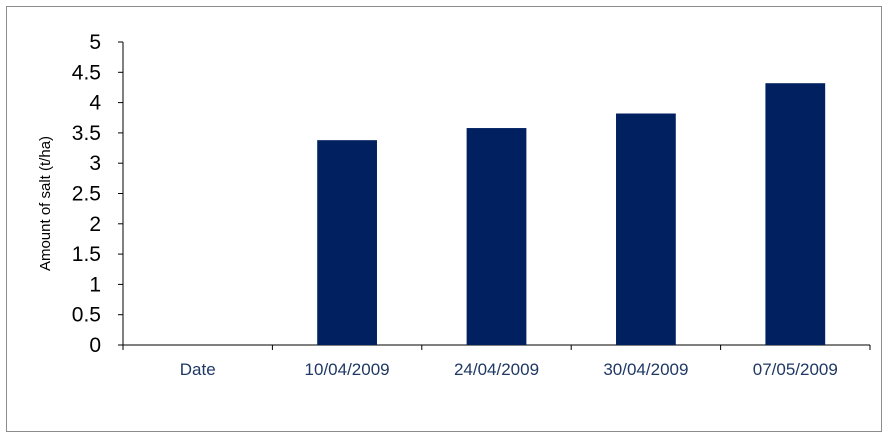 The image size is (887, 436). Describe the element at coordinates (347, 369) in the screenshot. I see `x-category-label: 10/04/2009` at that location.